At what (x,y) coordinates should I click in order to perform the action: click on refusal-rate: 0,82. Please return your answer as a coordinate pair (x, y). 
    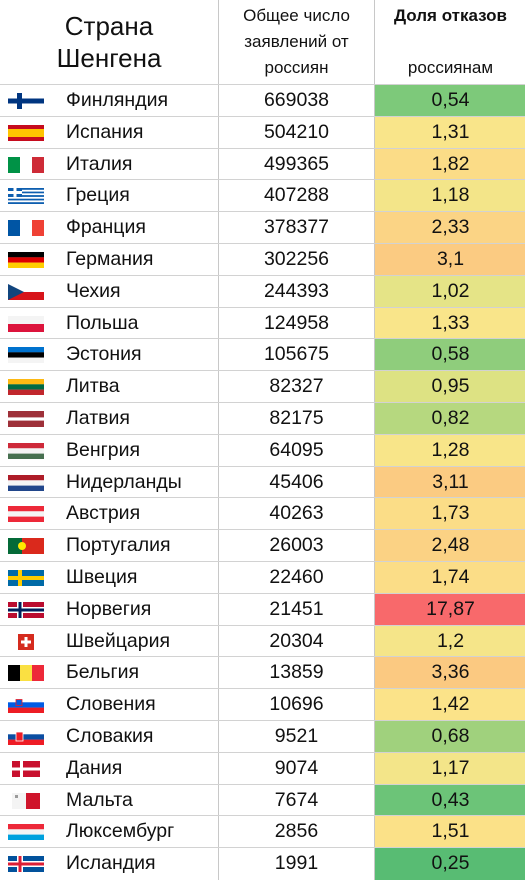
    Looking at the image, I should click on (449, 419).